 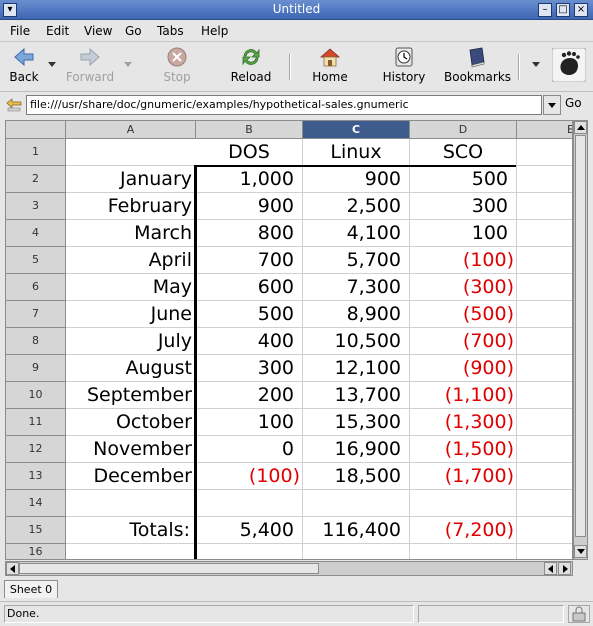 What do you see at coordinates (373, 206) in the screenshot?
I see `cell-c3: 2,500` at bounding box center [373, 206].